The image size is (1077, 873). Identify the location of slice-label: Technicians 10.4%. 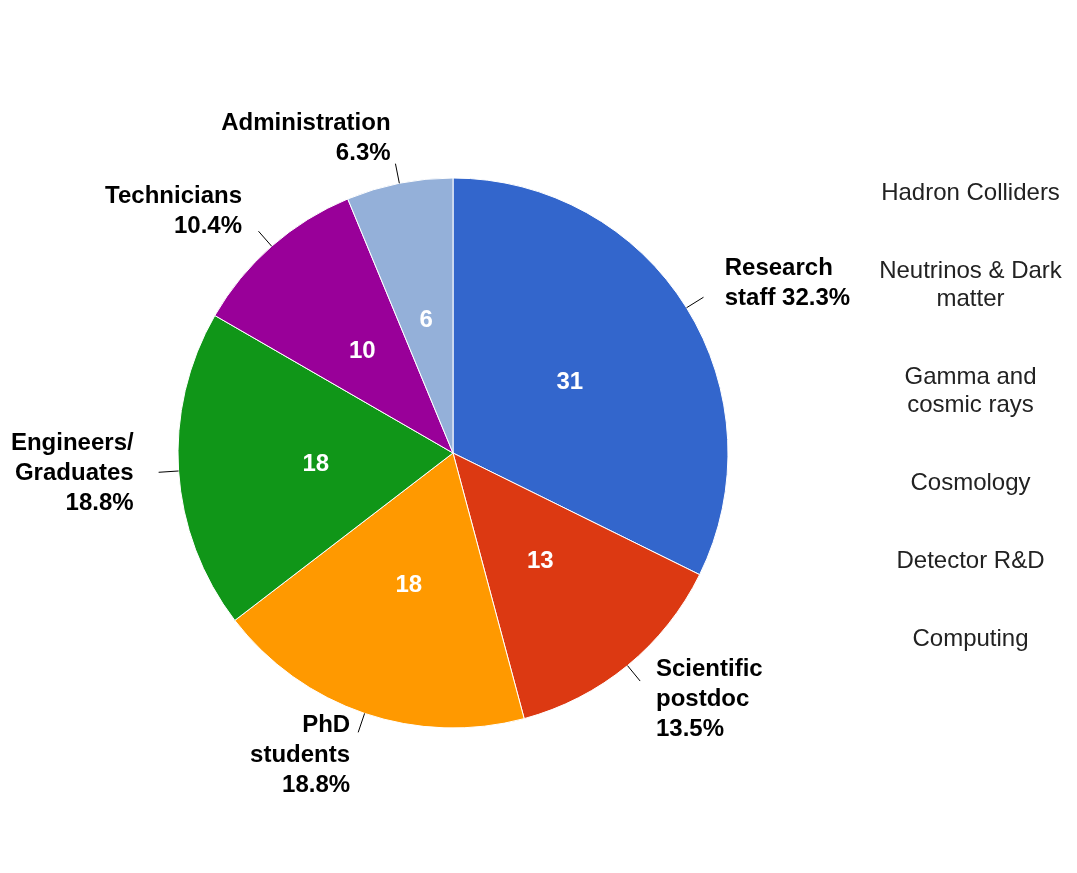
(174, 210).